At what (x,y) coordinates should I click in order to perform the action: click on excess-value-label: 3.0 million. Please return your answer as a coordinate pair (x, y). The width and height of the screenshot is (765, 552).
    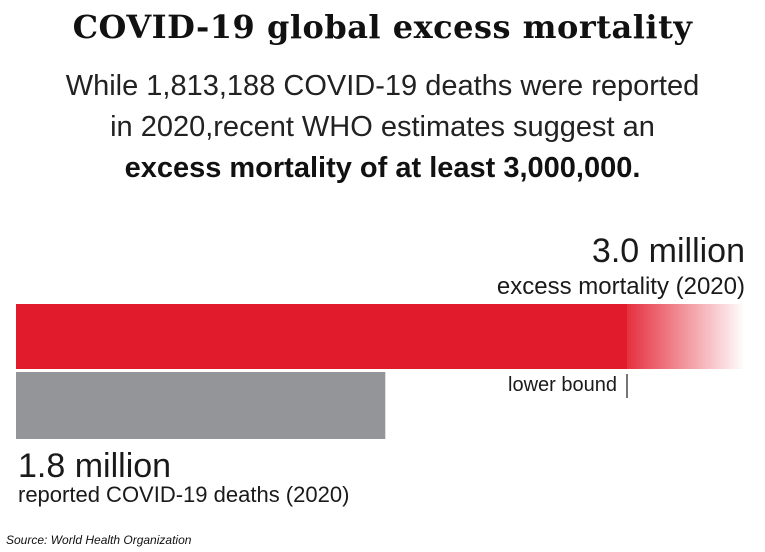
    Looking at the image, I should click on (668, 251).